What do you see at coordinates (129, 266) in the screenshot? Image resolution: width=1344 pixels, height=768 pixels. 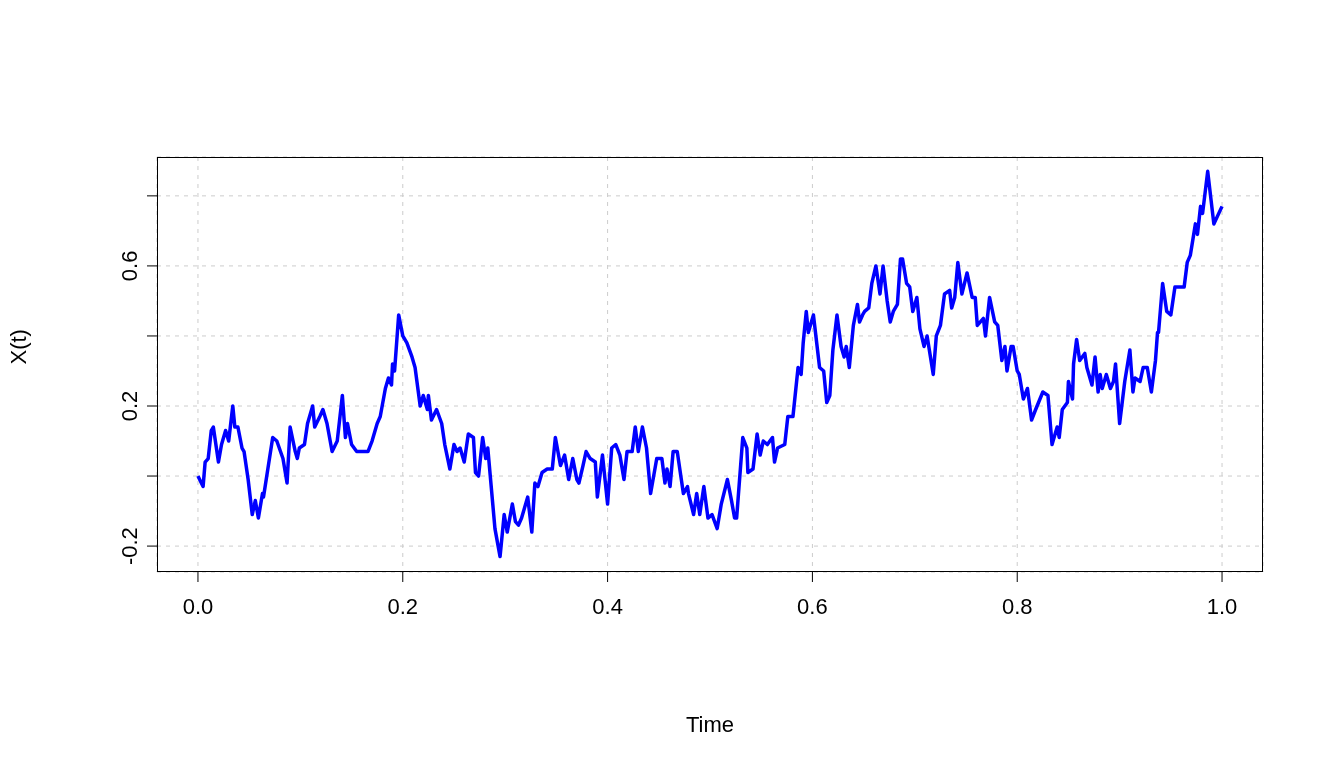 I see `y-tick-label: 0.6` at bounding box center [129, 266].